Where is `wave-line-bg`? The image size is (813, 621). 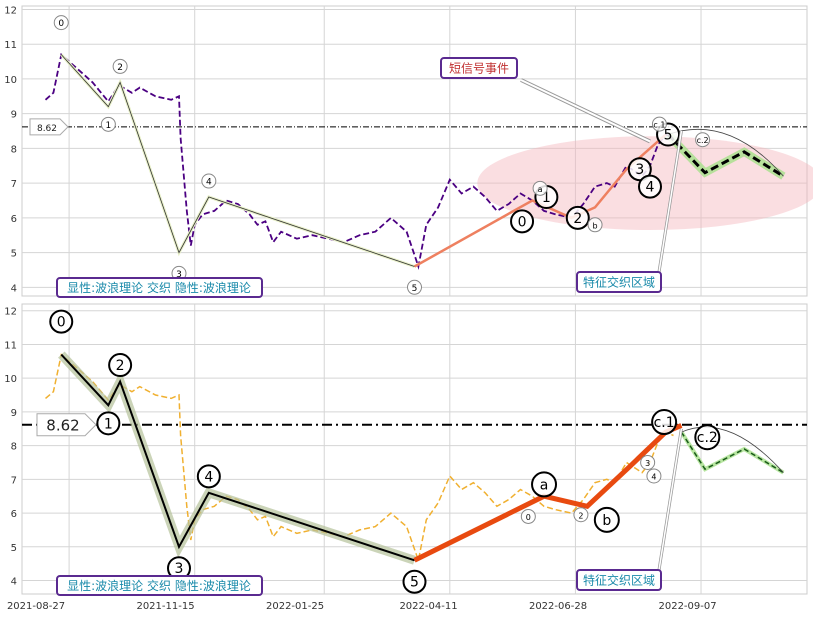
wave-line-bg is located at coordinates (237, 457).